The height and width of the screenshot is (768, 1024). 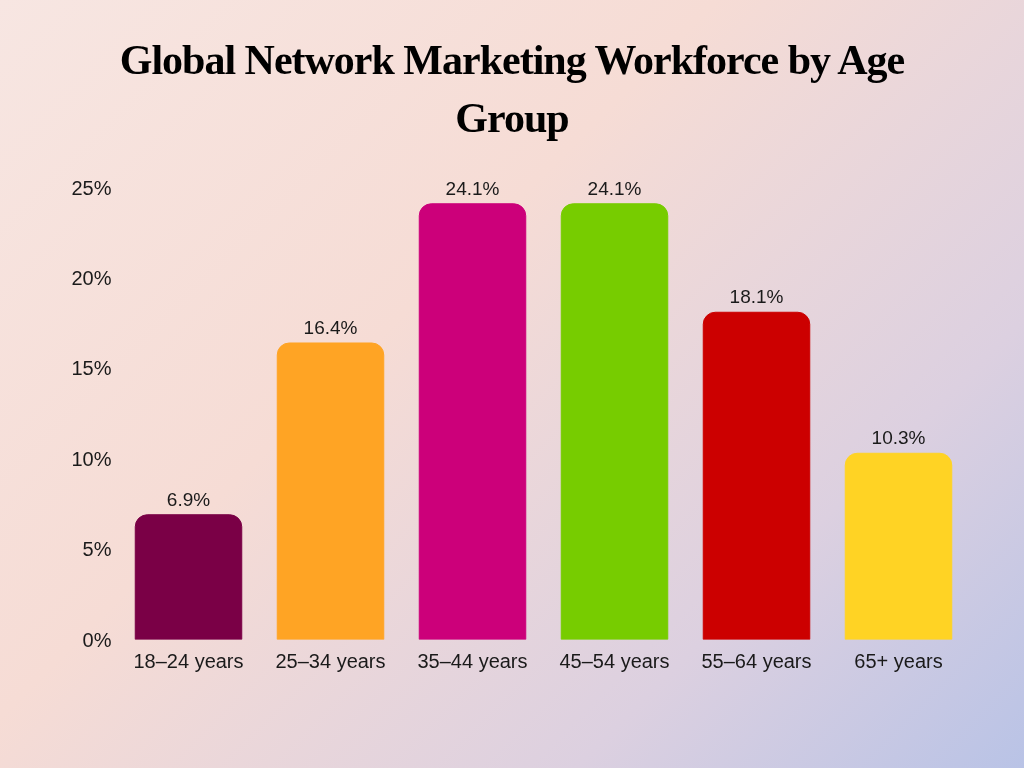 What do you see at coordinates (97, 549) in the screenshot?
I see `y-tick-label: 5%` at bounding box center [97, 549].